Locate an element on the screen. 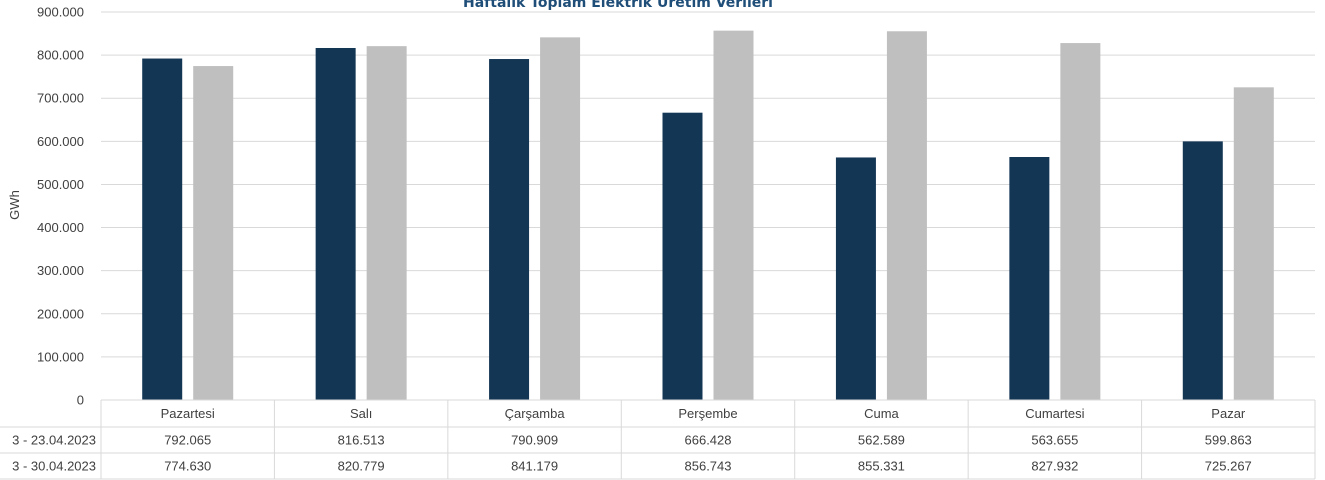  series-name: 3 - 30.04.2023 is located at coordinates (54, 466).